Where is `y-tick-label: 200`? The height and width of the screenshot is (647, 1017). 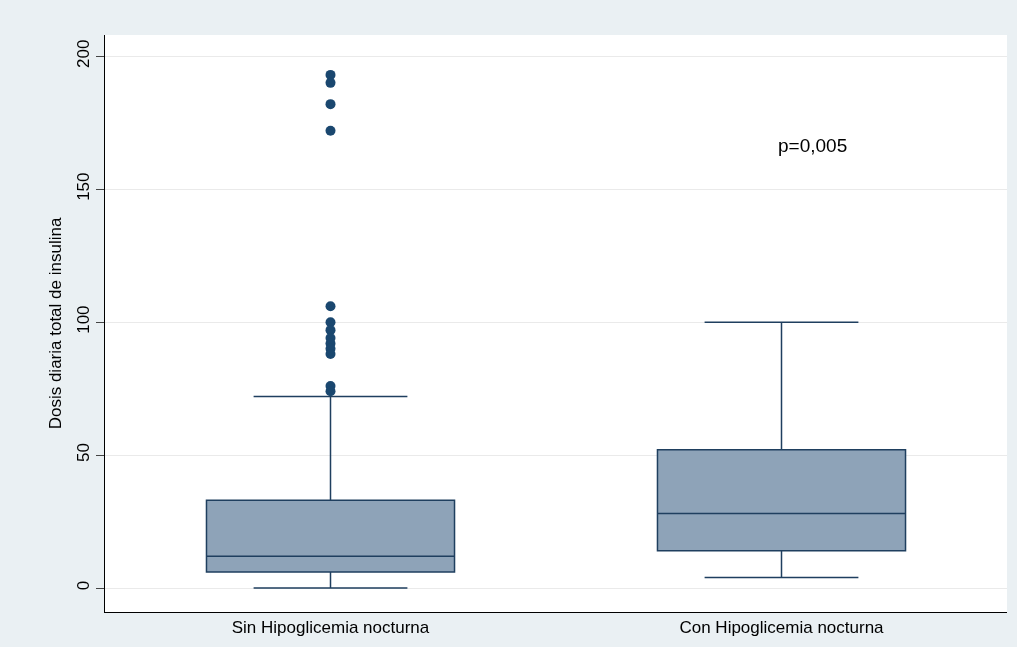
y-tick-label: 200 is located at coordinates (84, 53).